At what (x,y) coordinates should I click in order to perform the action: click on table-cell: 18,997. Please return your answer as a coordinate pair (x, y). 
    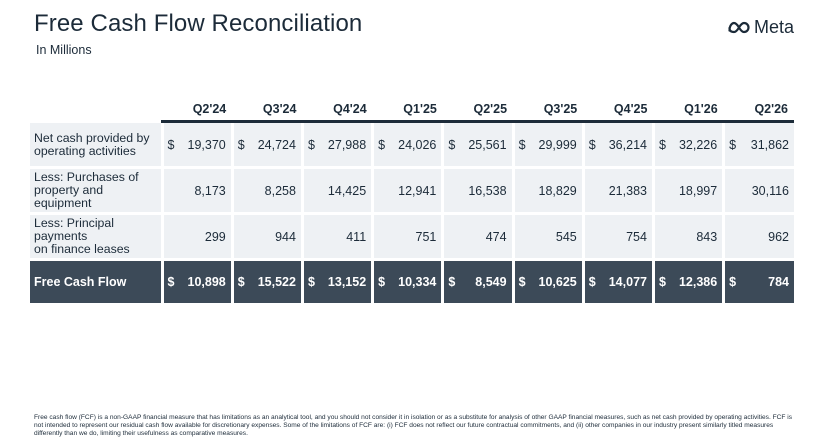
    Looking at the image, I should click on (687, 191).